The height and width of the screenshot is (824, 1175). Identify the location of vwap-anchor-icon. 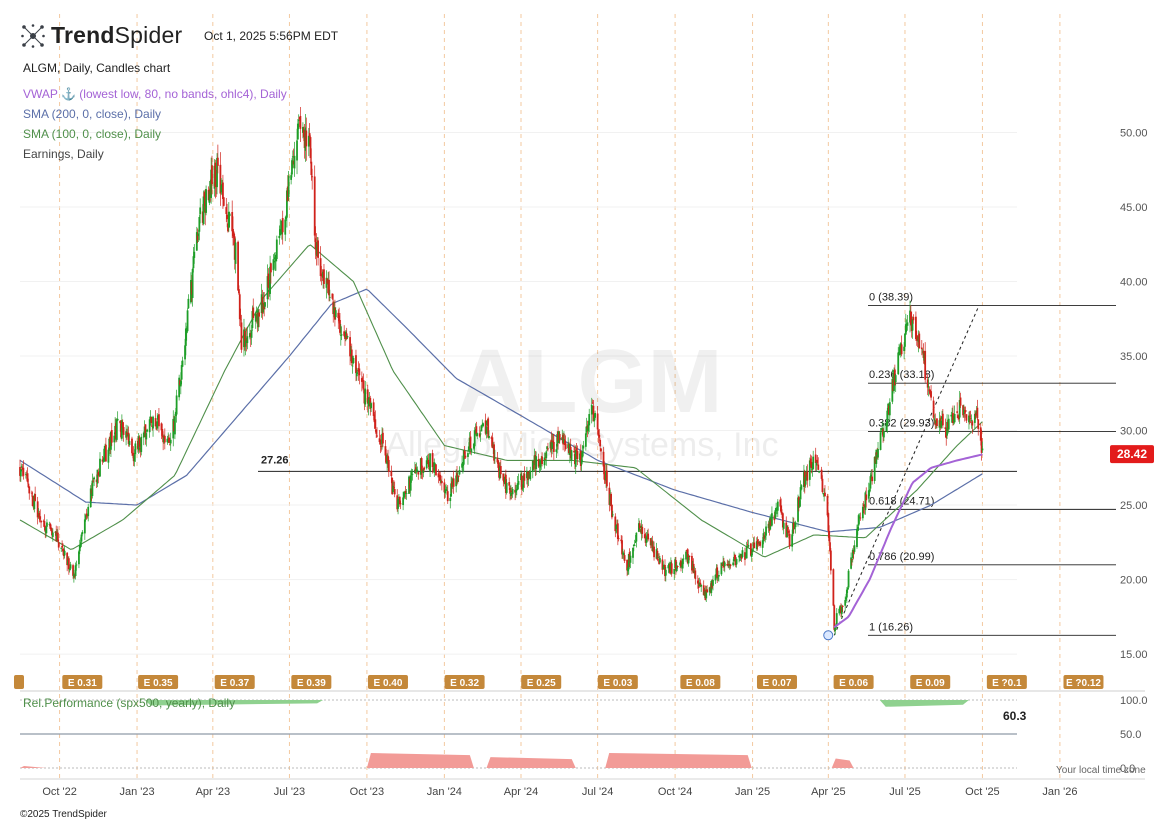
(828, 635).